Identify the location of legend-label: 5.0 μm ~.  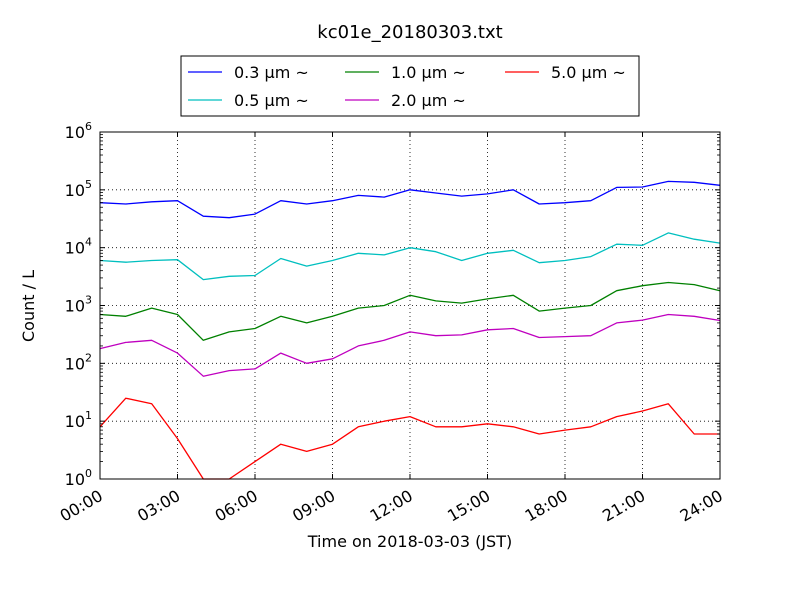
(588, 72).